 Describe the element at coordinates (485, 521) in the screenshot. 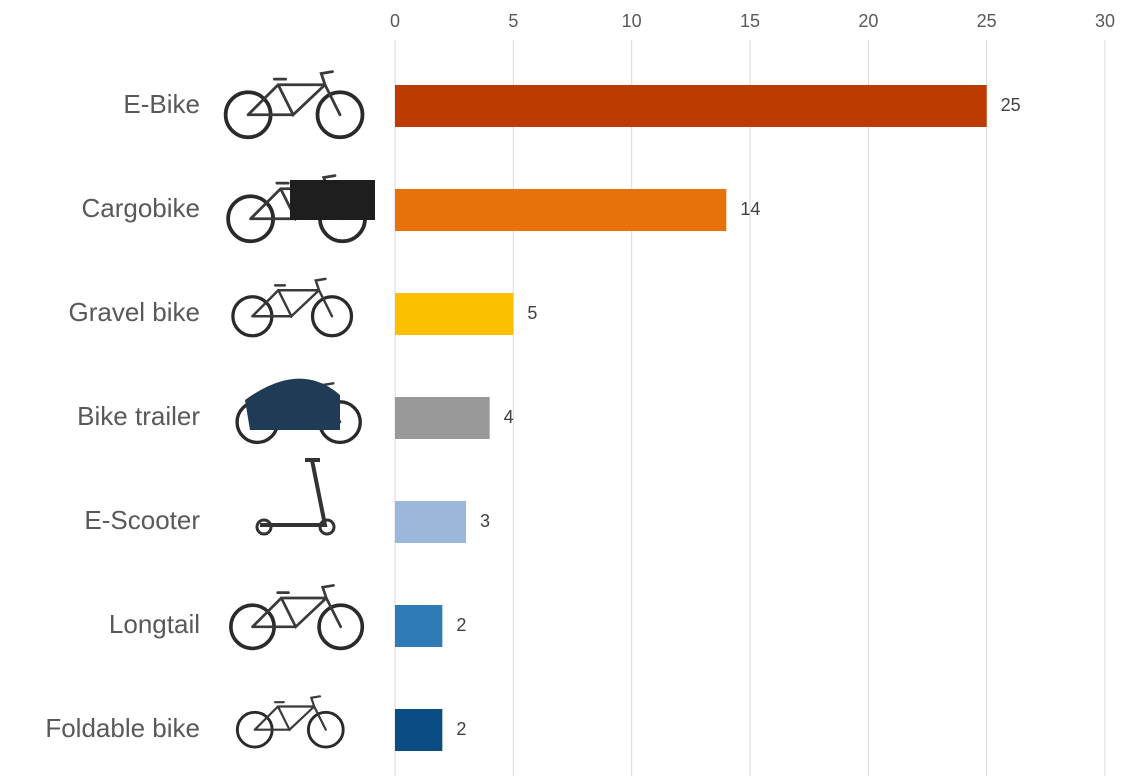

I see `value-label: 3` at that location.